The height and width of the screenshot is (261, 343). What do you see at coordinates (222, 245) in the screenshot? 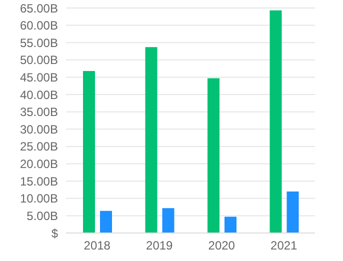
I see `x-tick-label: 2020` at bounding box center [222, 245].